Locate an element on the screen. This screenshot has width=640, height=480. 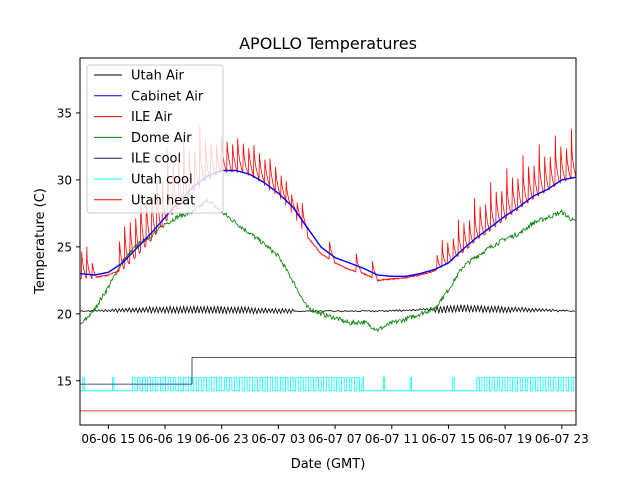
y-axis: 15 20 25 30 35 is located at coordinates (68, 247).